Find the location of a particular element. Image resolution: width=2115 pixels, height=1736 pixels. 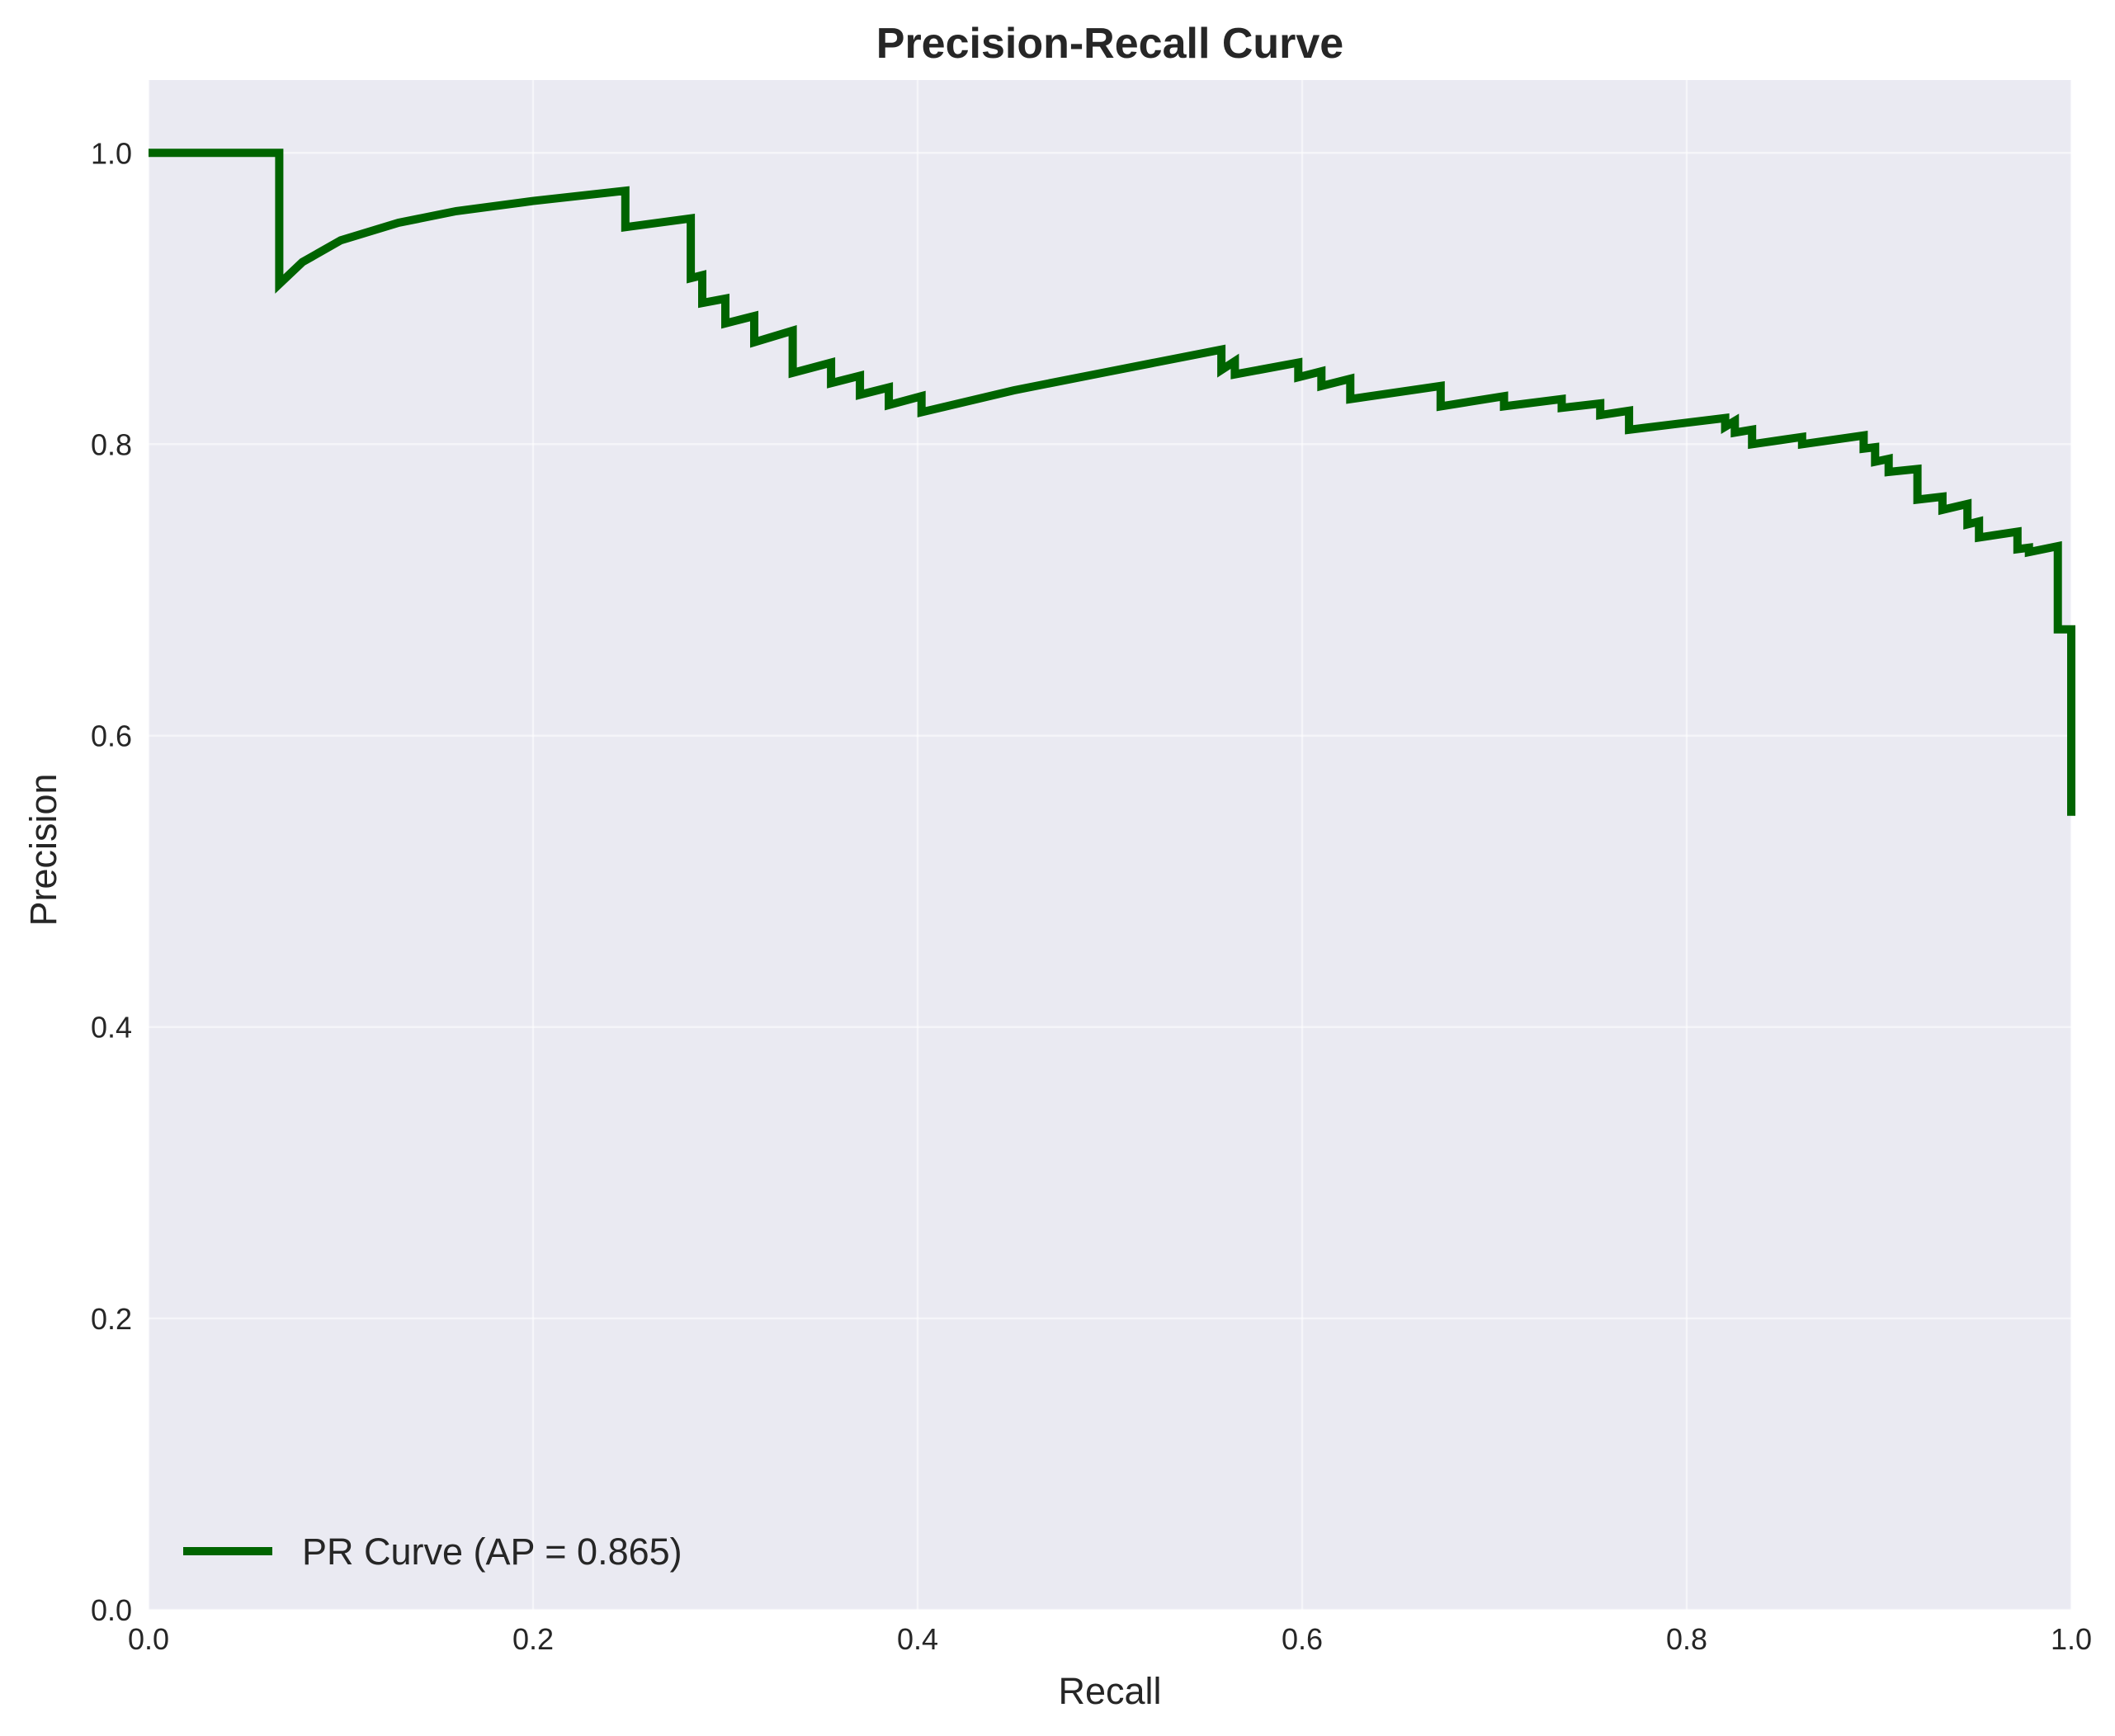

y-tick-label: 0.6 is located at coordinates (112, 736).